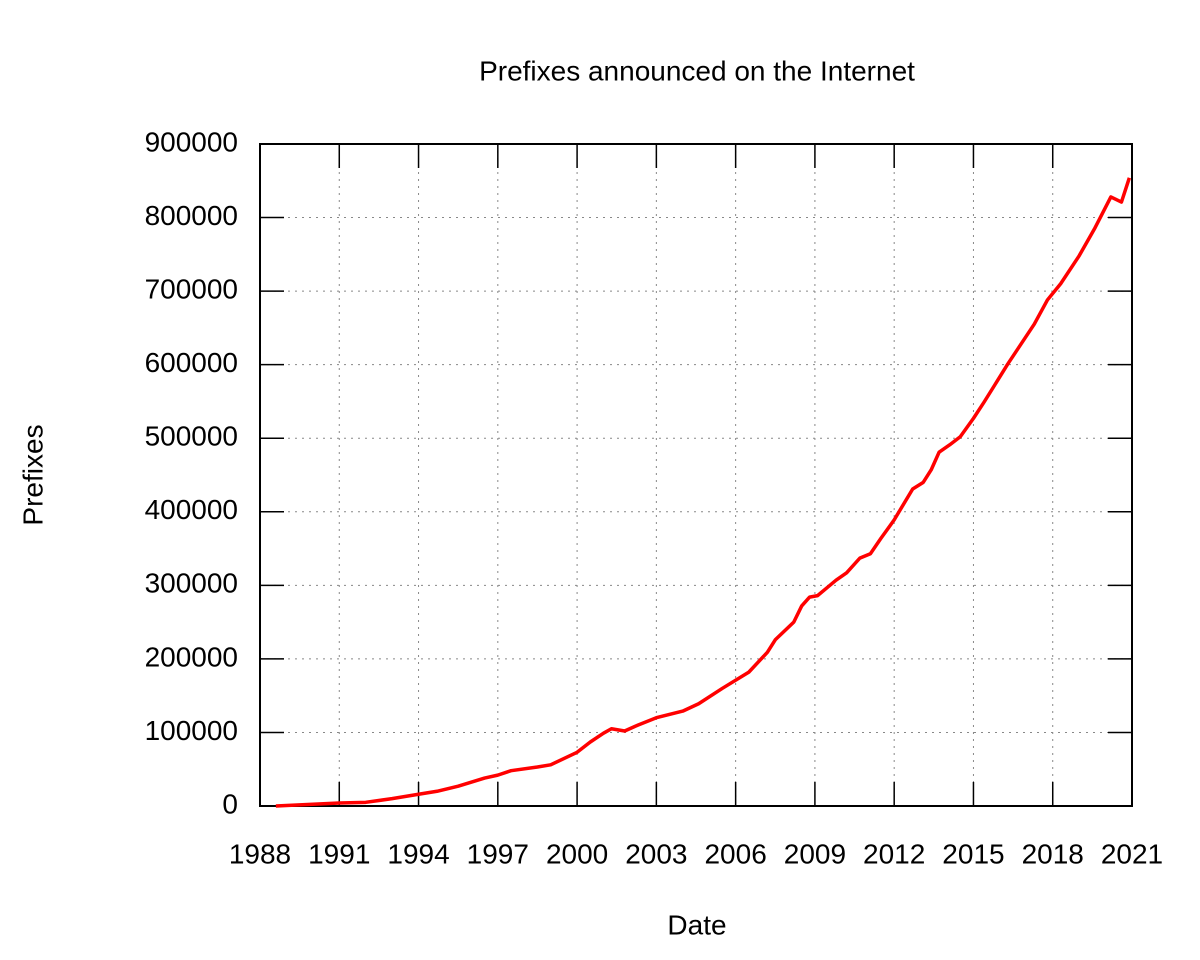 This screenshot has width=1200, height=960. Describe the element at coordinates (577, 853) in the screenshot. I see `x-tick-label: 2000` at that location.